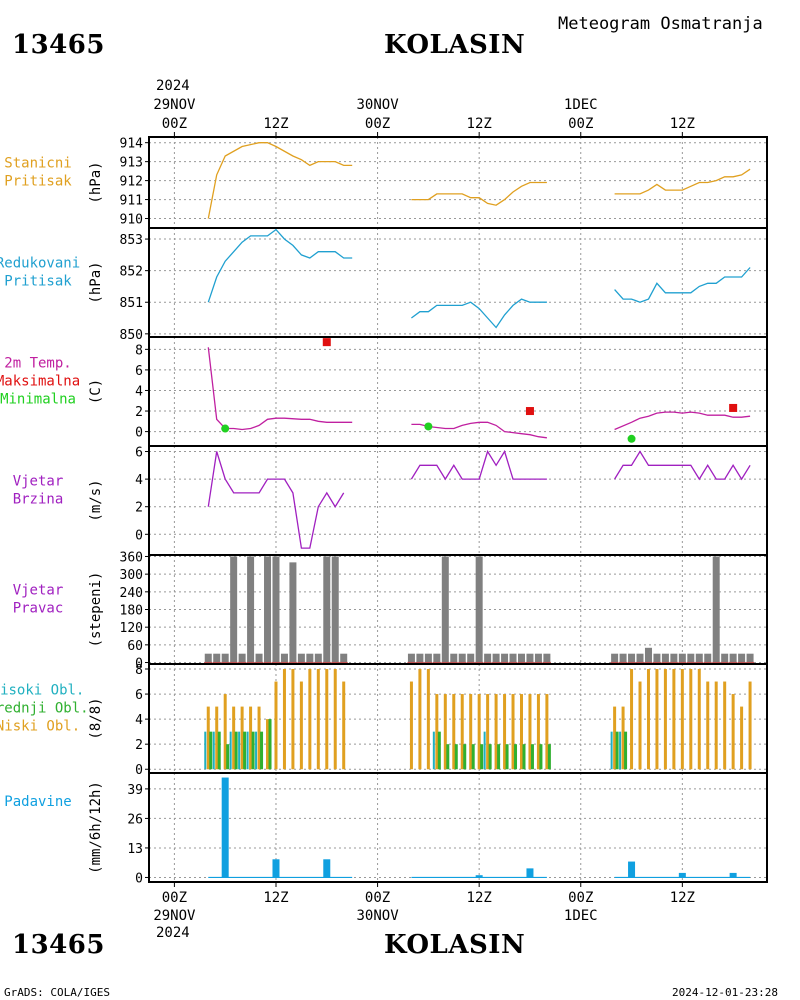  Describe the element at coordinates (38, 182) in the screenshot. I see `panel-label: Pritisak` at that location.